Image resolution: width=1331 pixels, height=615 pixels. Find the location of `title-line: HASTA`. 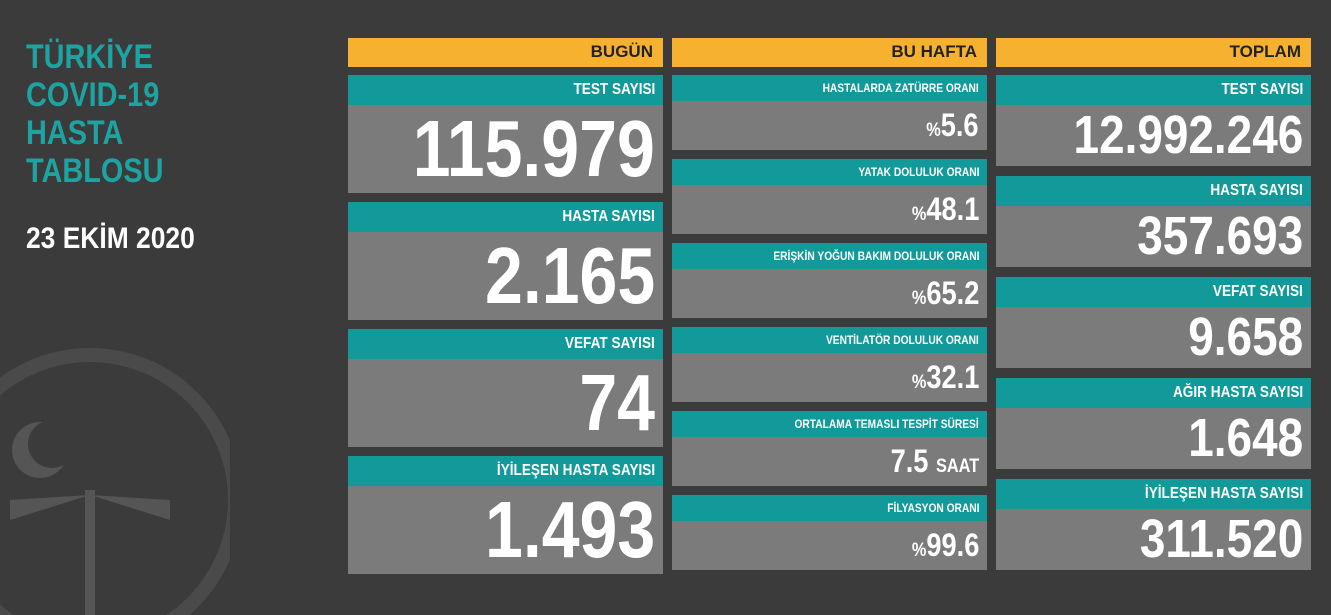

title-line: HASTA is located at coordinates (75, 133).